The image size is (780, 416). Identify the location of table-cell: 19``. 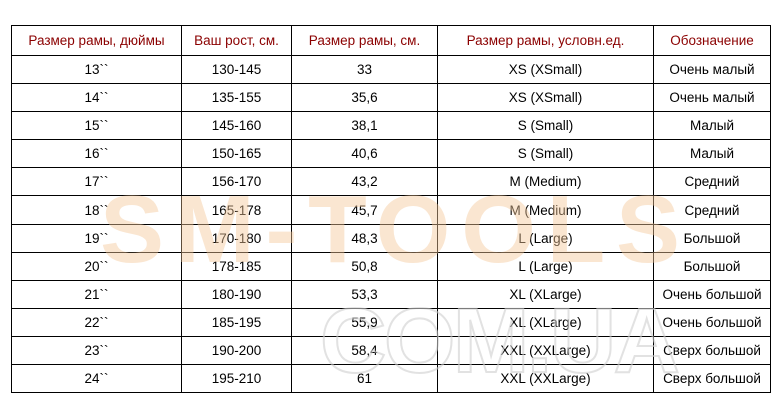
(96, 238).